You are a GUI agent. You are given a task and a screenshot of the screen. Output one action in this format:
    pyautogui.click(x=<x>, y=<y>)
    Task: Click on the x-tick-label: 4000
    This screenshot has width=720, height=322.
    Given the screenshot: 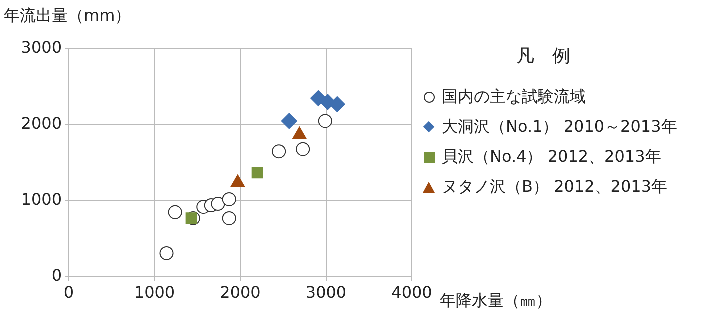 What is the action you would take?
    pyautogui.click(x=412, y=292)
    